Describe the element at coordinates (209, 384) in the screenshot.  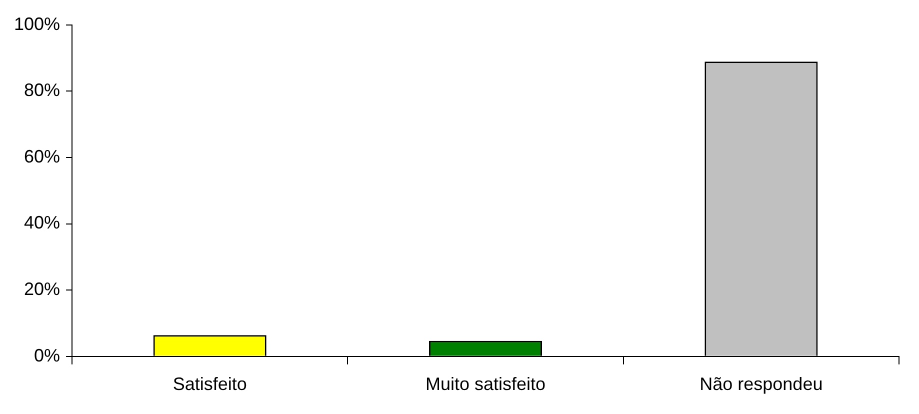
I see `x-tick-label: Satisfeito` at that location.